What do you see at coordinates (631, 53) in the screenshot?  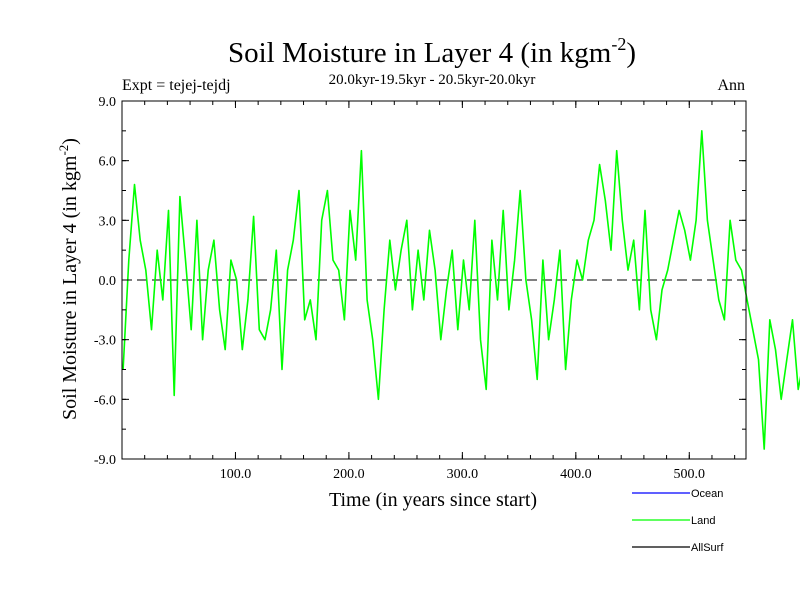 I see `chart-title-close: )` at bounding box center [631, 53].